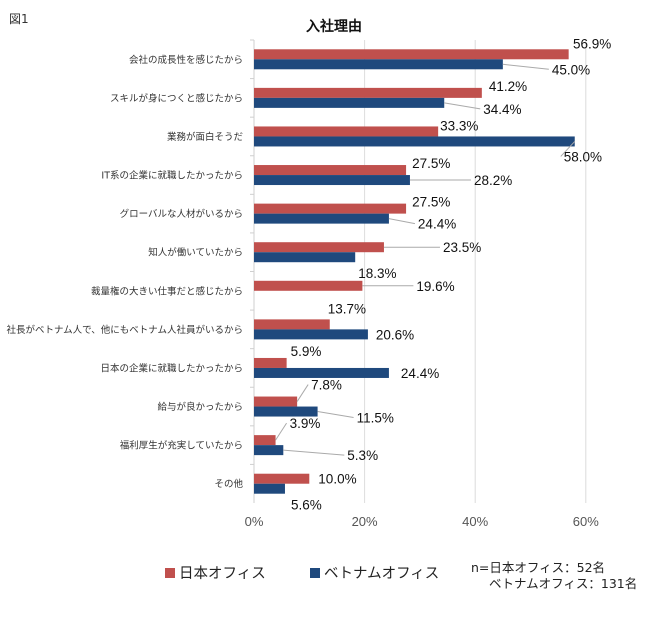 Image resolution: width=650 pixels, height=632 pixels. Describe the element at coordinates (306, 505) in the screenshot. I see `data-label-vietnam: 5.6%` at that location.